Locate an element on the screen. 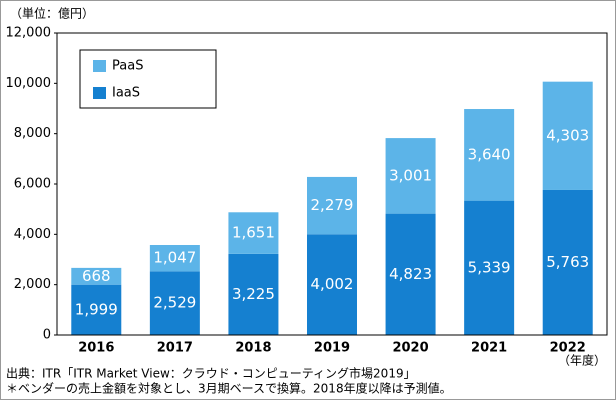 Image resolution: width=616 pixels, height=400 pixels. value-label: 3,001 is located at coordinates (410, 175).